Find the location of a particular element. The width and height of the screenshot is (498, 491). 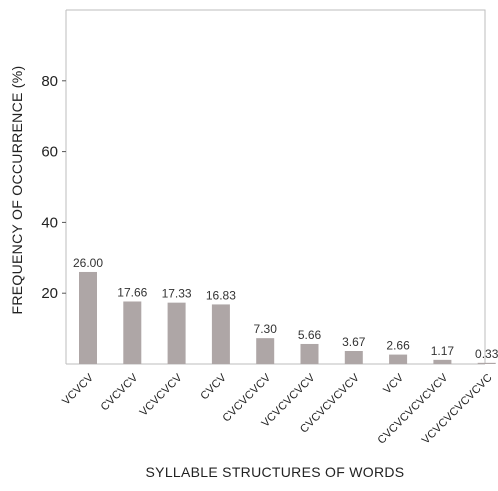

x-tick-label: CVCV is located at coordinates (213, 386).